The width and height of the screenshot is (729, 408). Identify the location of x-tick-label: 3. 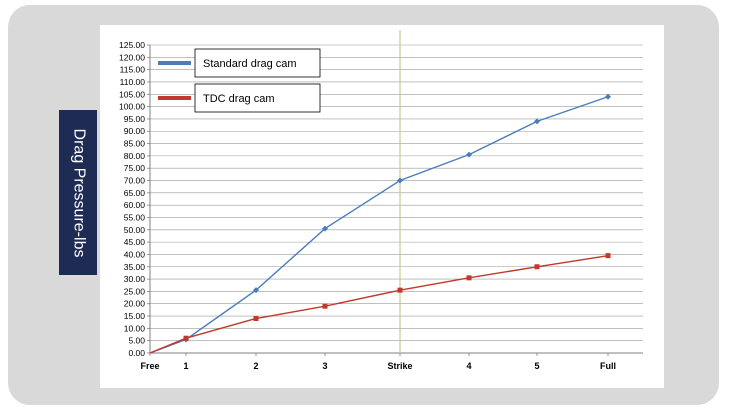
(324, 366).